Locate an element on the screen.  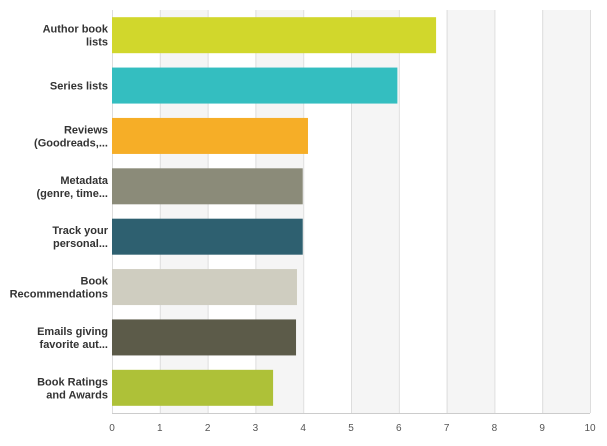
x-tick-label: 2 is located at coordinates (208, 428).